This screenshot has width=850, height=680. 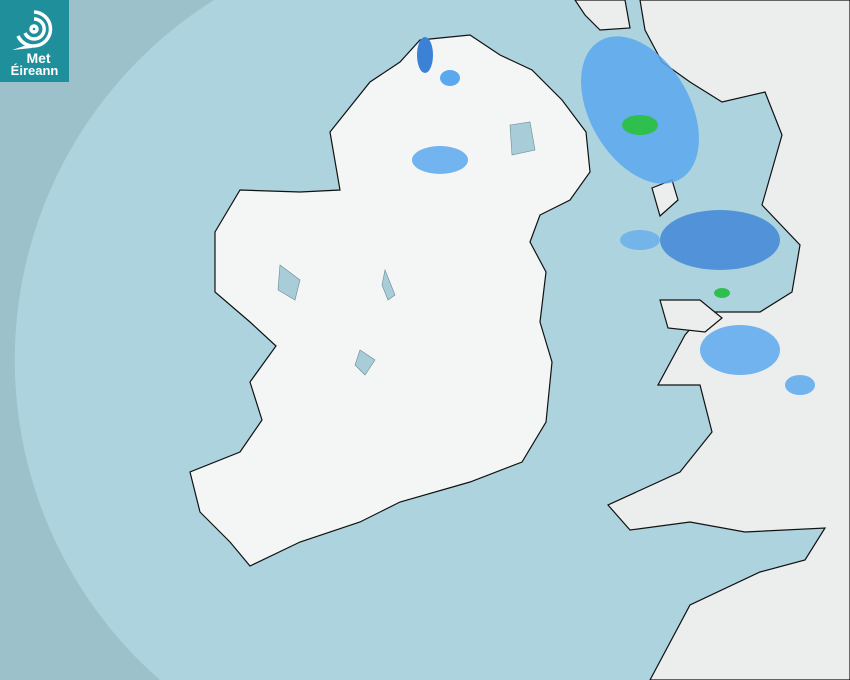 What do you see at coordinates (32, 30) in the screenshot?
I see `swirl-logo-icon` at bounding box center [32, 30].